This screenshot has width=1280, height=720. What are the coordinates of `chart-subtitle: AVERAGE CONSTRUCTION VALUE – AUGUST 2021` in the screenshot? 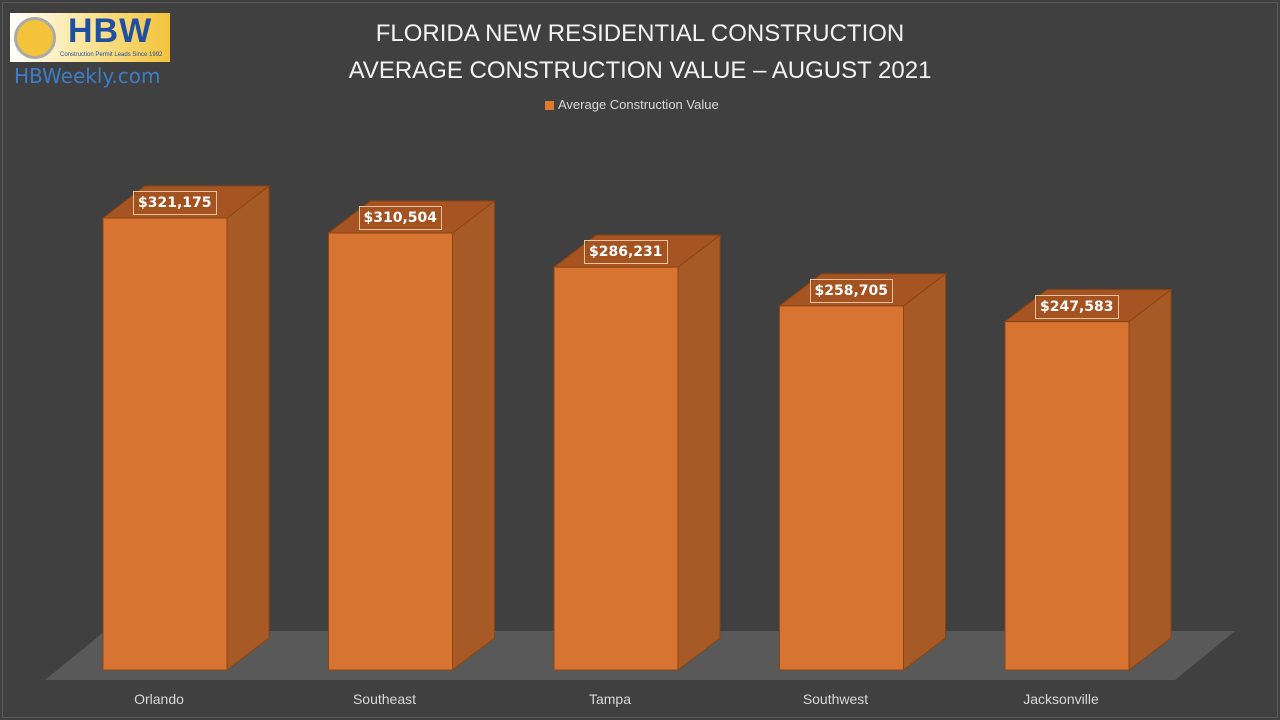 It's located at (640, 70).